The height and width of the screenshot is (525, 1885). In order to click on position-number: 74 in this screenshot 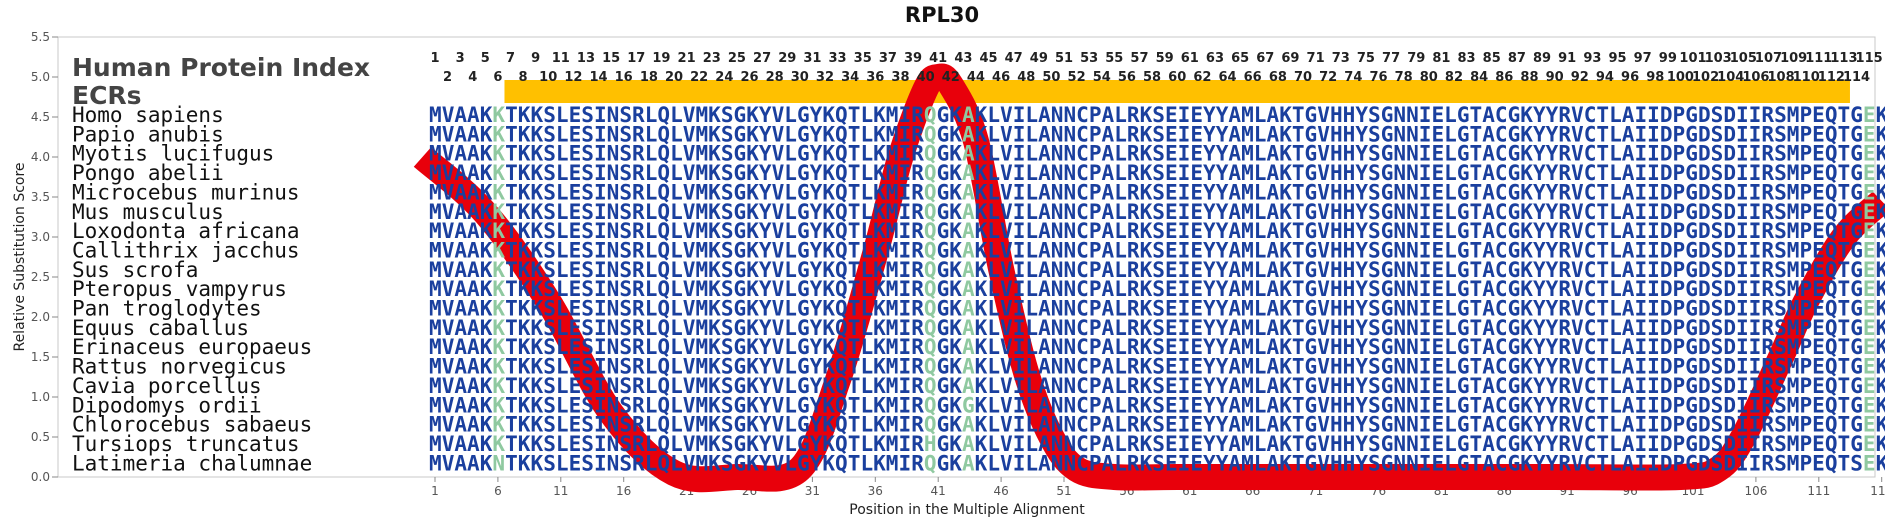, I will do `click(1353, 77)`.